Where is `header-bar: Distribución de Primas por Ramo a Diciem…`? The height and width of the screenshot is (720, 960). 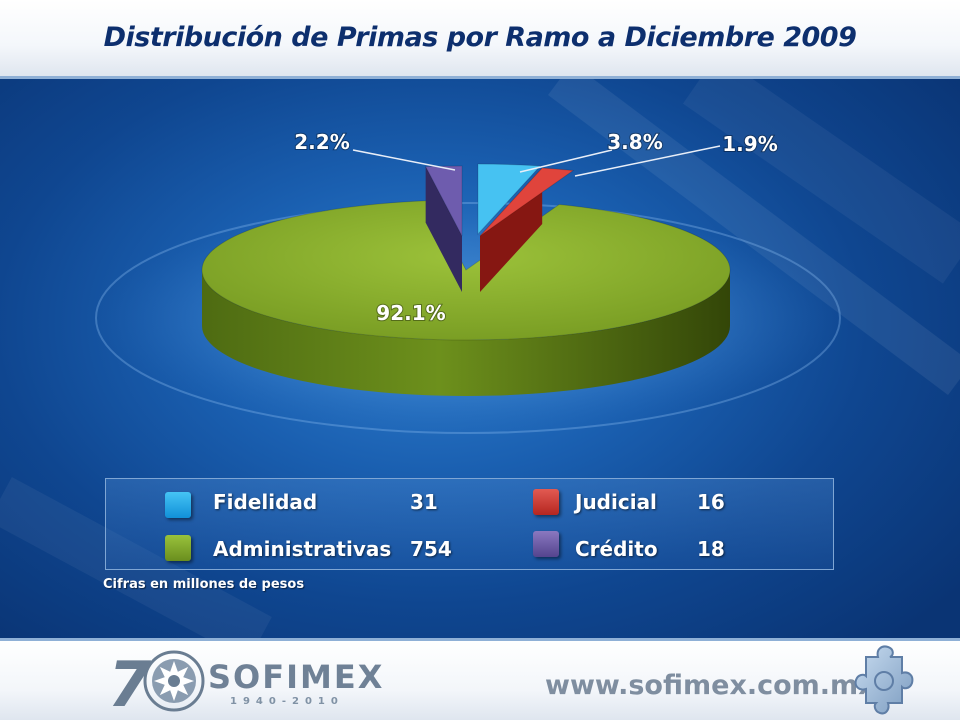
header-bar: Distribución de Primas por Ramo a Diciem… is located at coordinates (480, 39).